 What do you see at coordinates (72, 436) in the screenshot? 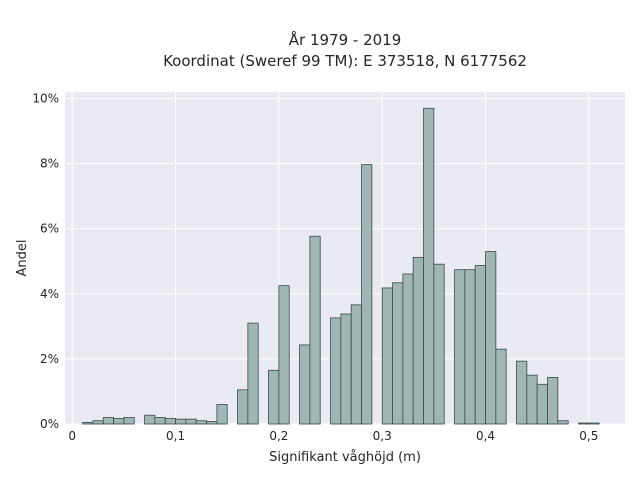
I see `x-tick-label: 0` at bounding box center [72, 436].